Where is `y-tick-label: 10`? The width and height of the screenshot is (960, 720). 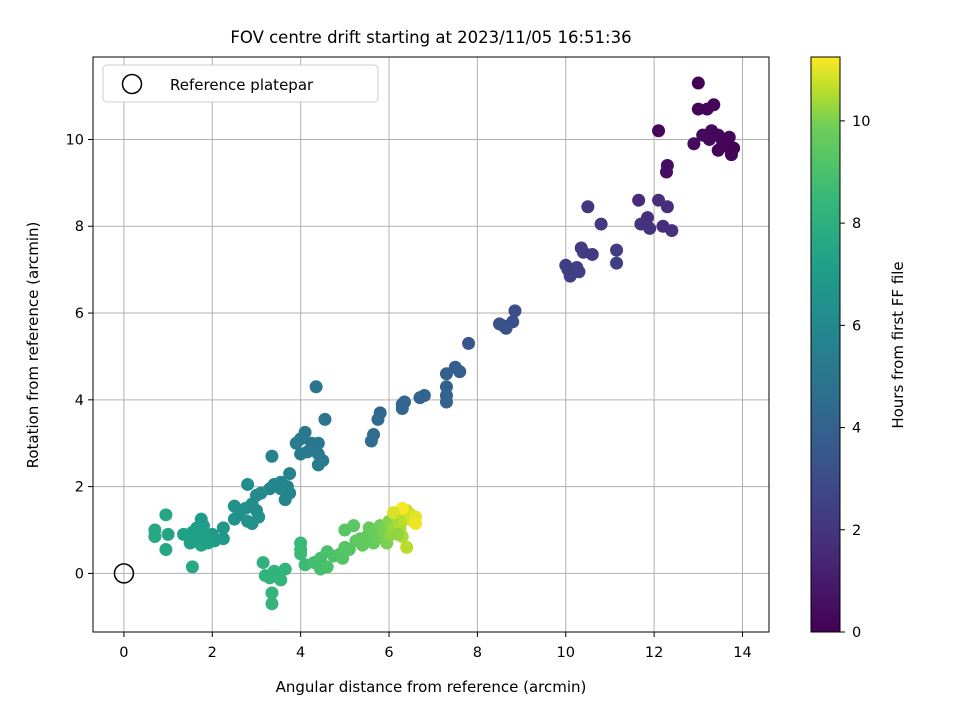 y-tick-label: 10 is located at coordinates (75, 140).